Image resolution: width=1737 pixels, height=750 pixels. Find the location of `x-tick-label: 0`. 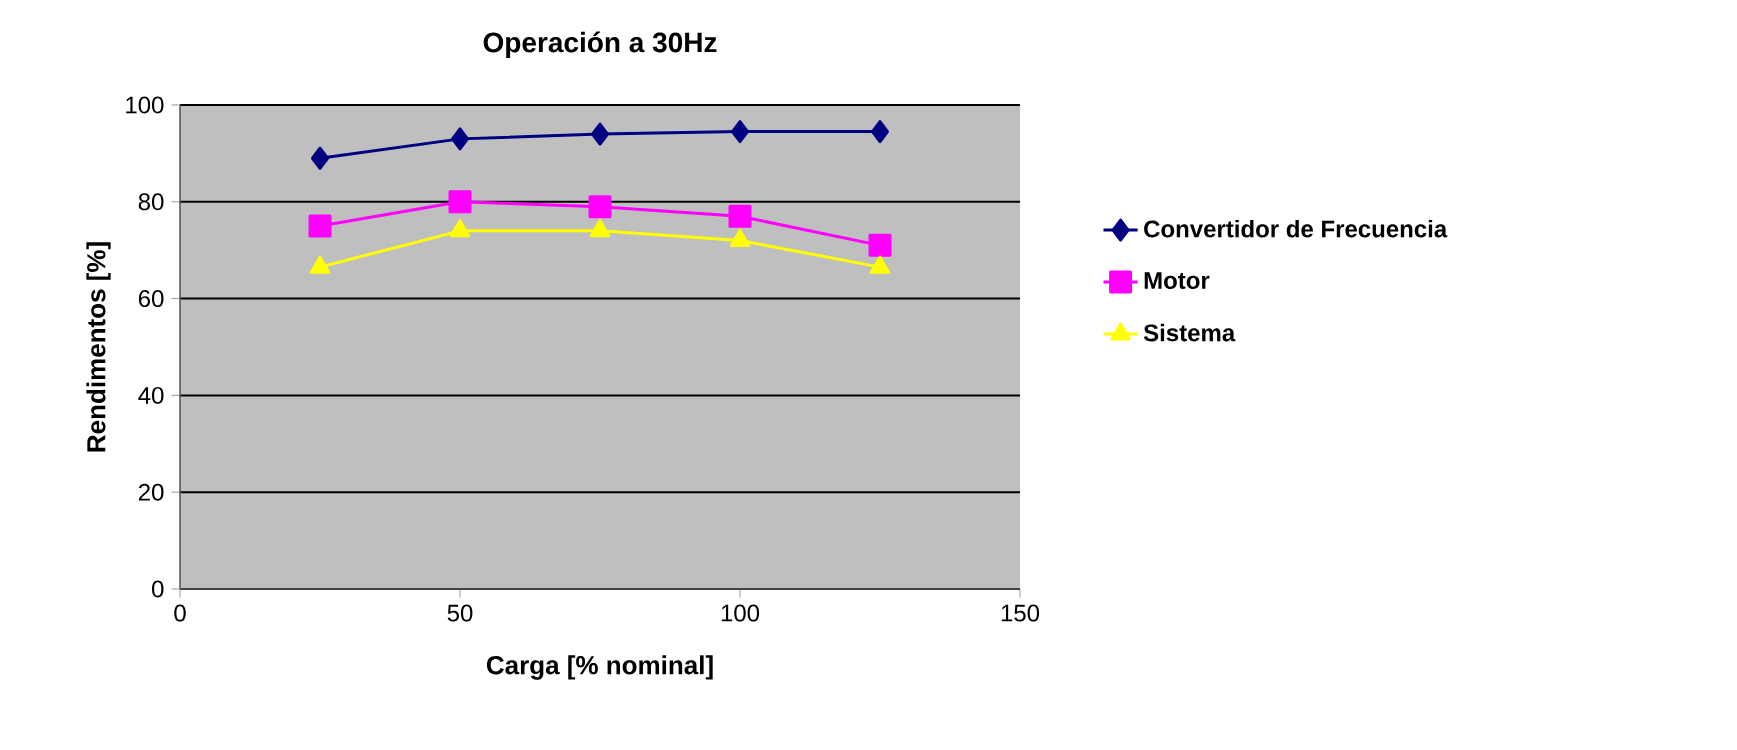

x-tick-label: 0 is located at coordinates (180, 613).